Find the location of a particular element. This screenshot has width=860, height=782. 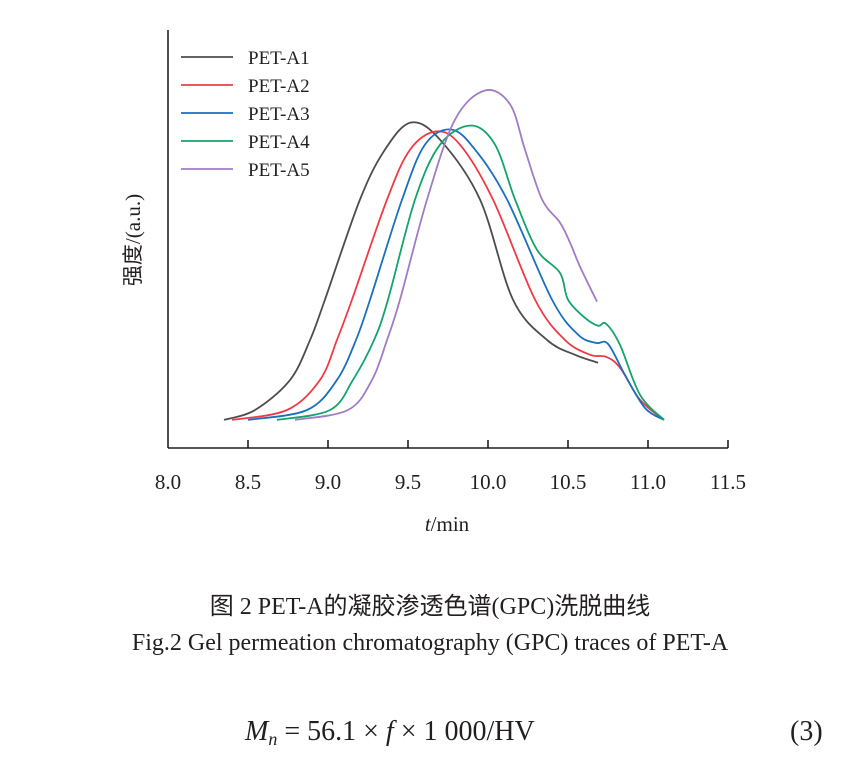

equation-rhs-part1: = 56.1 × is located at coordinates (331, 731).